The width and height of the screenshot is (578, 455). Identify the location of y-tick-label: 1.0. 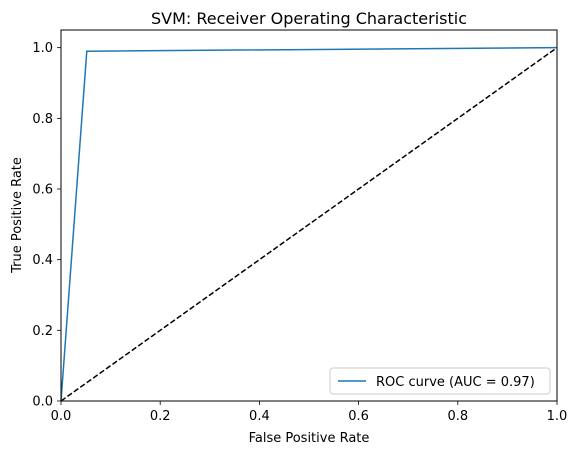
(42, 48).